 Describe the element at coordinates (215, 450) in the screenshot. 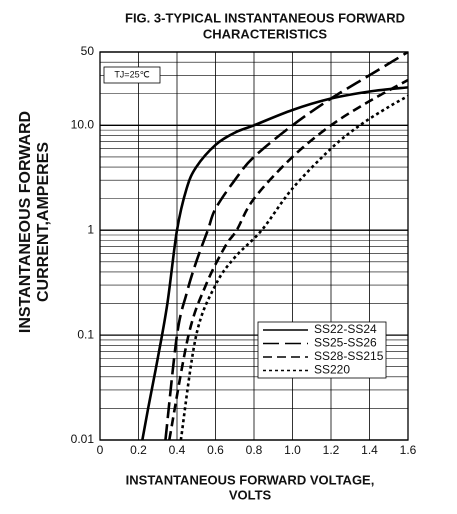

I see `x-tick-label: 0.6` at that location.